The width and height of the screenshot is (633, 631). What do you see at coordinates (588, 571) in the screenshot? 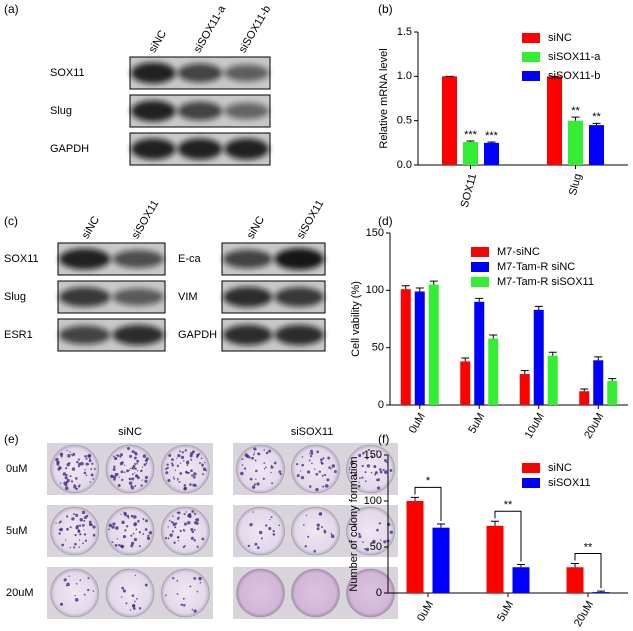
I see `significance-bracket` at bounding box center [588, 571].